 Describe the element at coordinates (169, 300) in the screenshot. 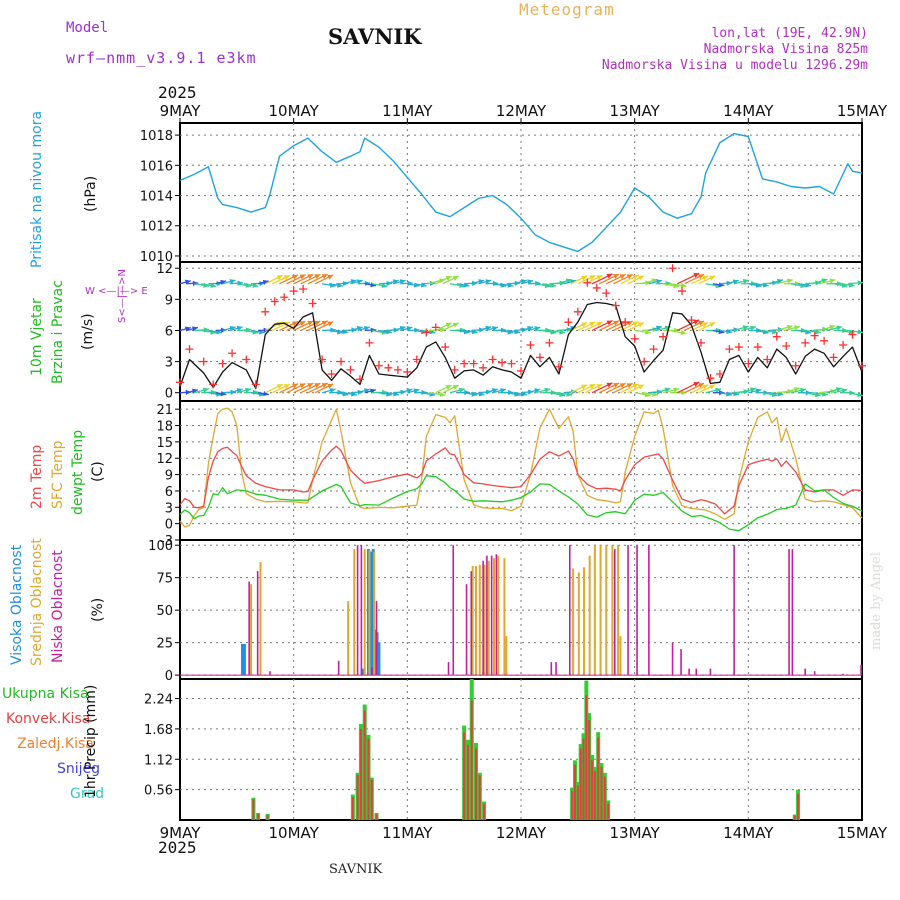

I see `ytick-label-wind: 9` at that location.